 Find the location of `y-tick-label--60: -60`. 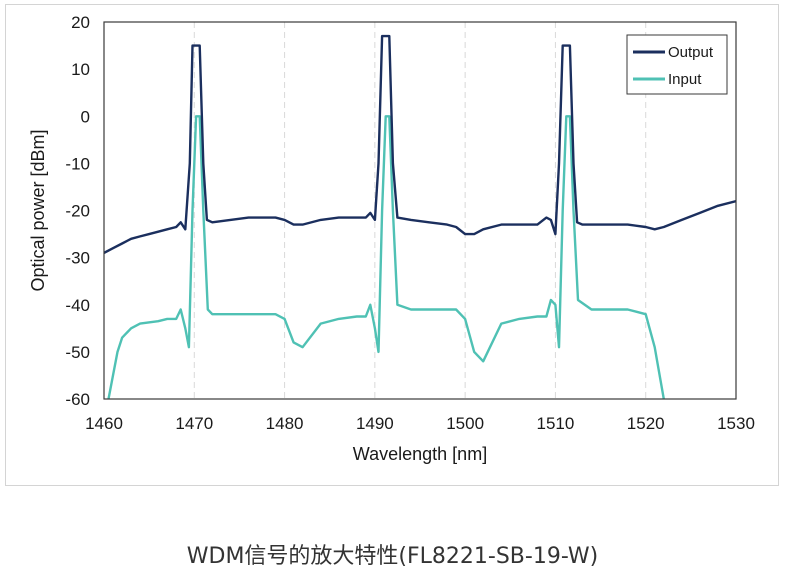

y-tick-label--60: -60 is located at coordinates (77, 399).